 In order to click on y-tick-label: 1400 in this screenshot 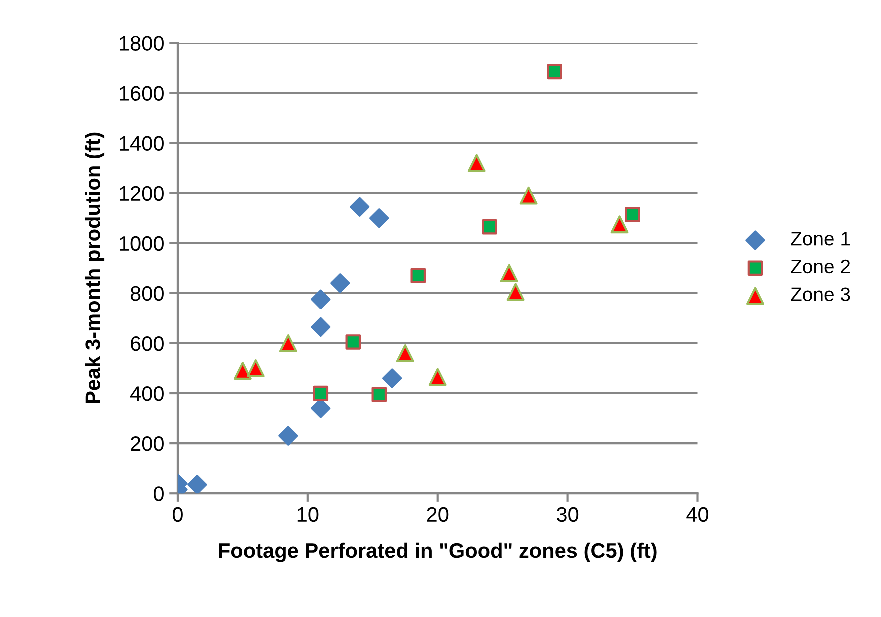, I will do `click(142, 144)`.